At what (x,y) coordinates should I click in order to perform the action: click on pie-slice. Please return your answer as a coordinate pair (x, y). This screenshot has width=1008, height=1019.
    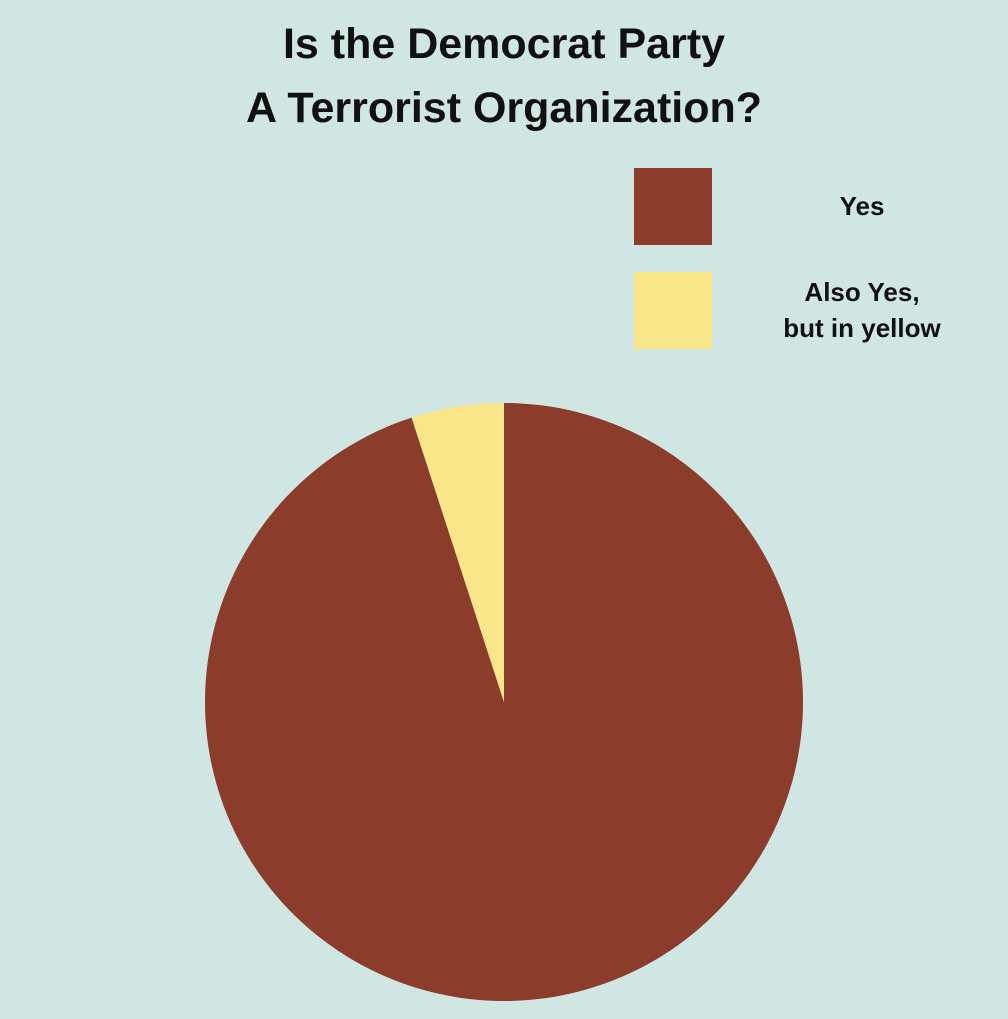
    Looking at the image, I should click on (457, 552).